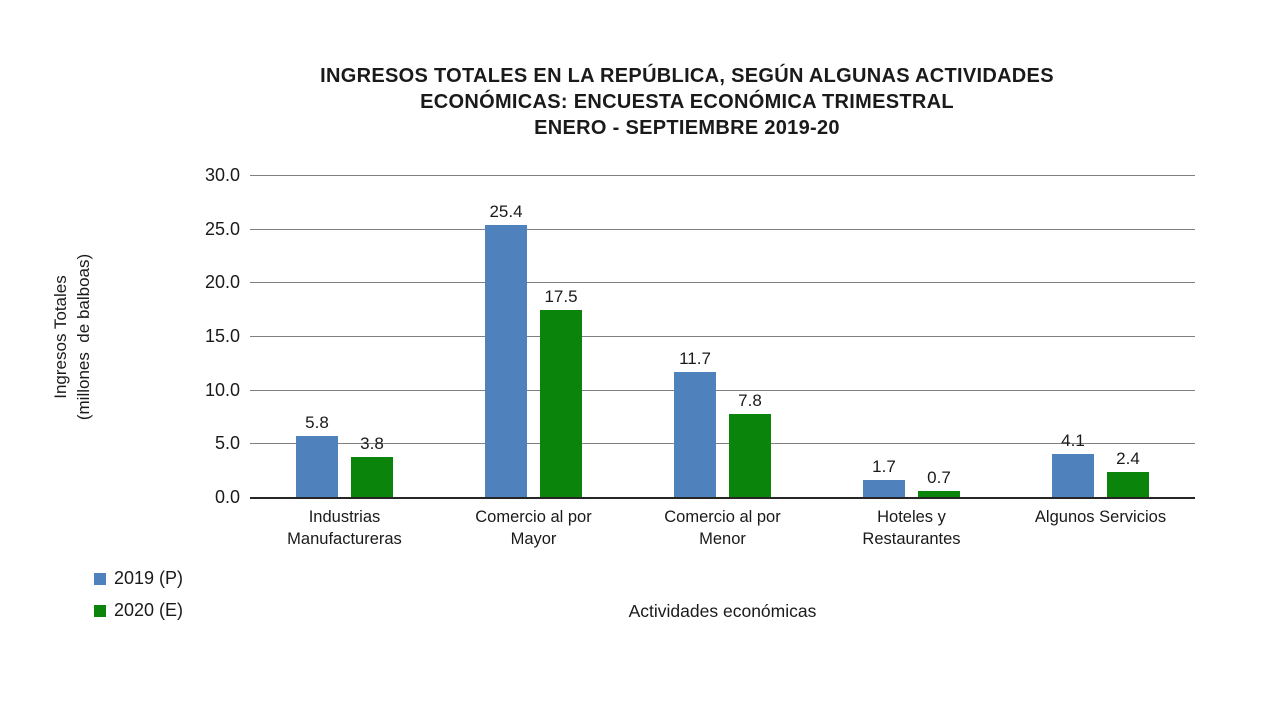 Image resolution: width=1280 pixels, height=720 pixels. Describe the element at coordinates (884, 466) in the screenshot. I see `bar-value-label: 1.7` at that location.